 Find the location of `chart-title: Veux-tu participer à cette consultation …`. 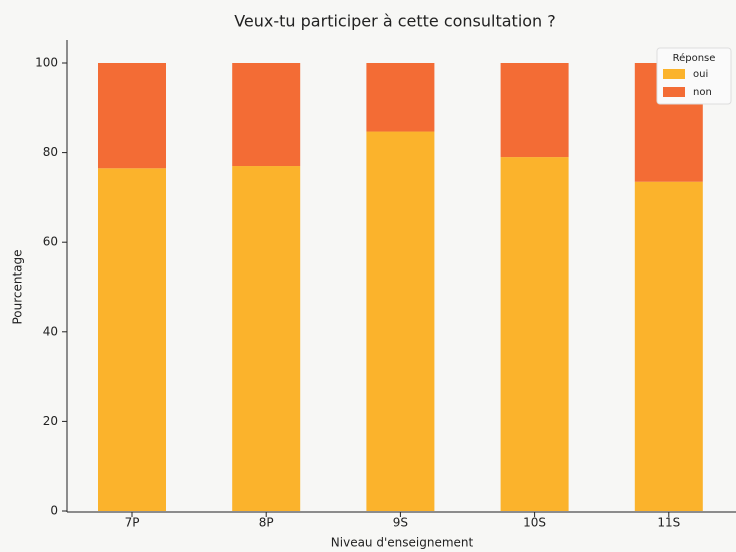

chart-title: Veux-tu participer à cette consultation … is located at coordinates (395, 21).